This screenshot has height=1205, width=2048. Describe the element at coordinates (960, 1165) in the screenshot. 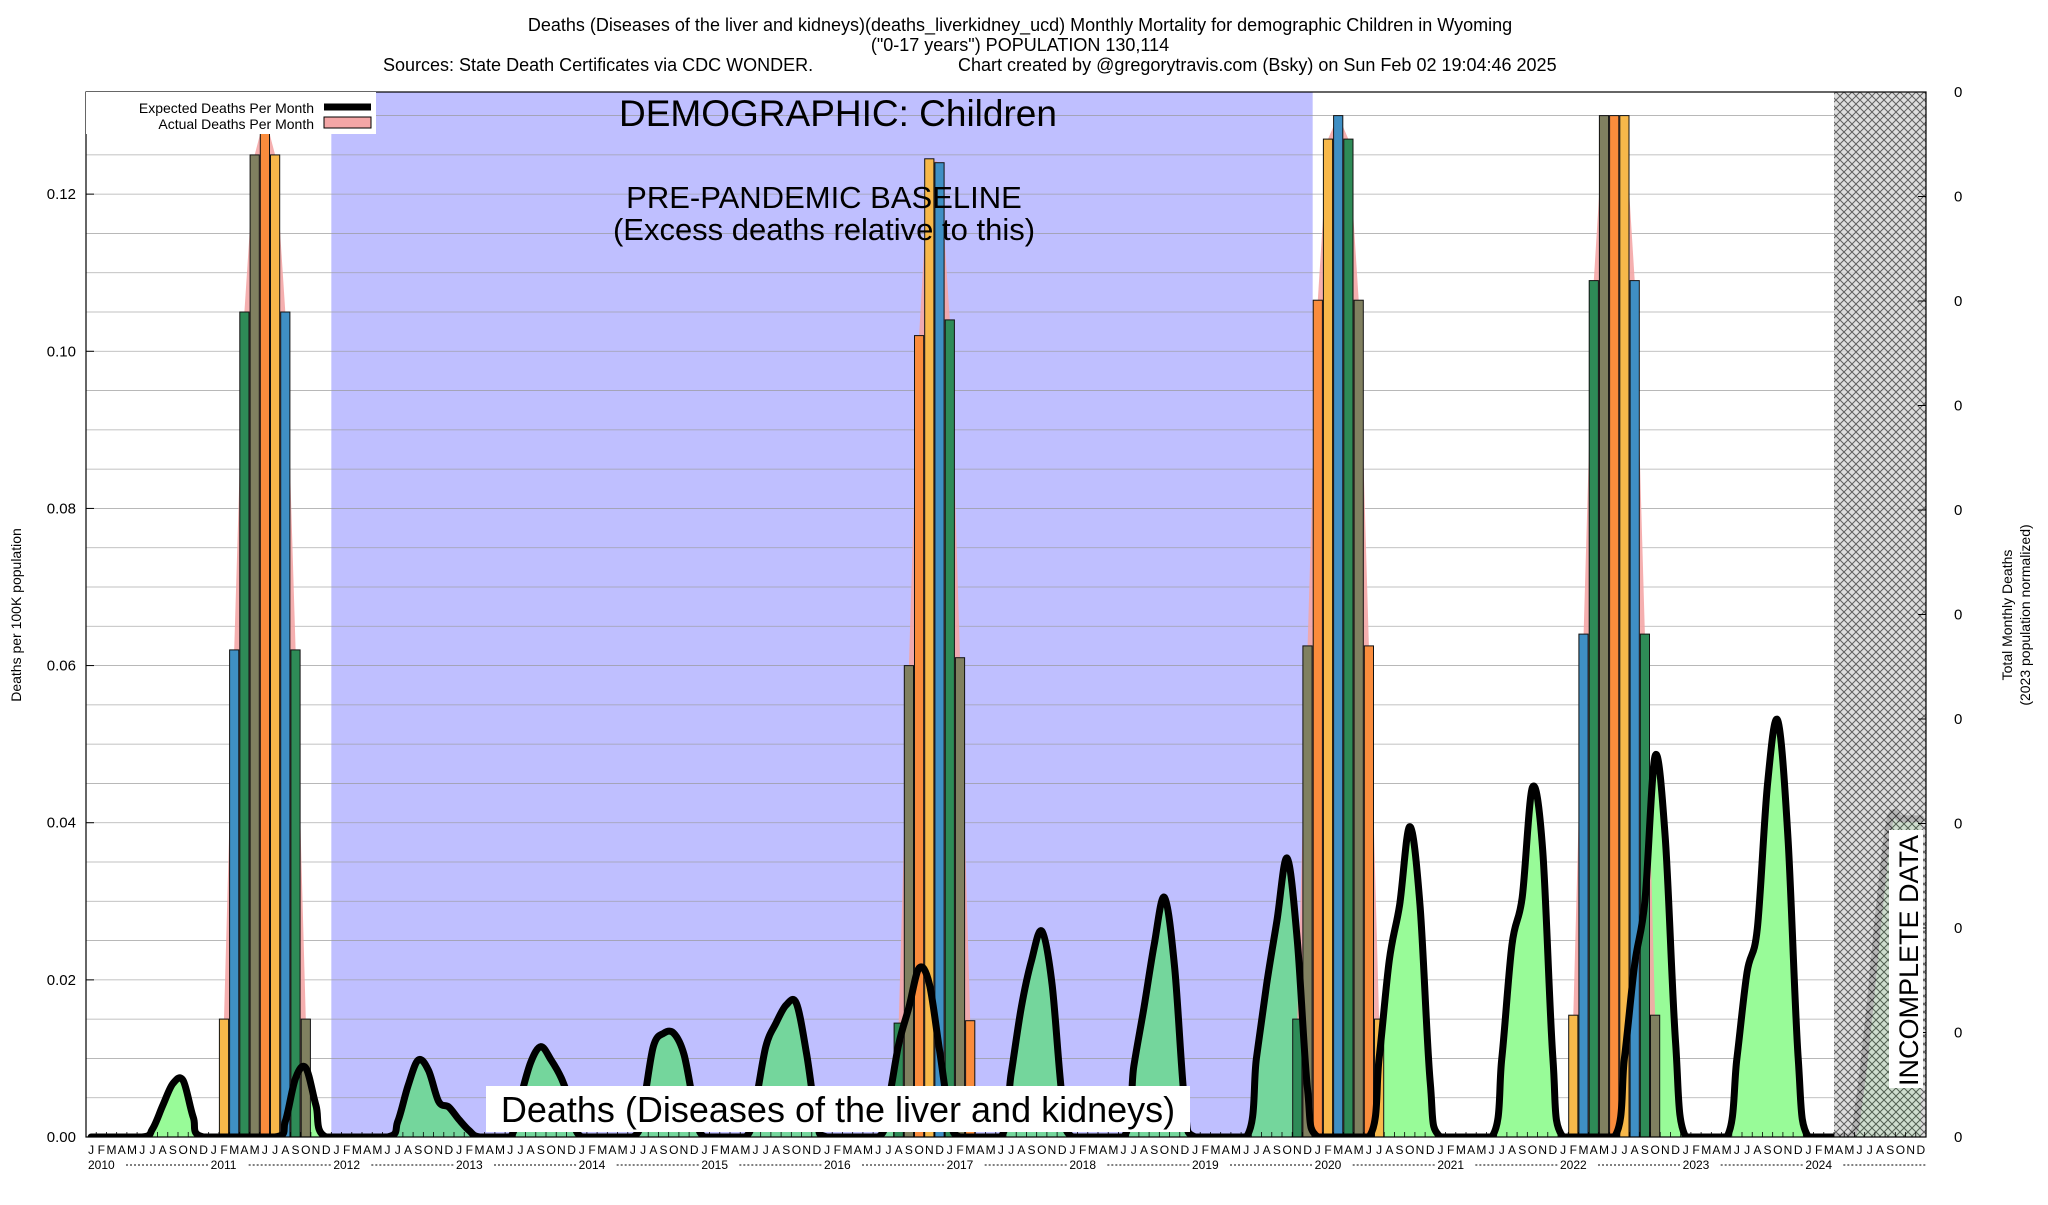

I see `x-year-label: 2017` at that location.